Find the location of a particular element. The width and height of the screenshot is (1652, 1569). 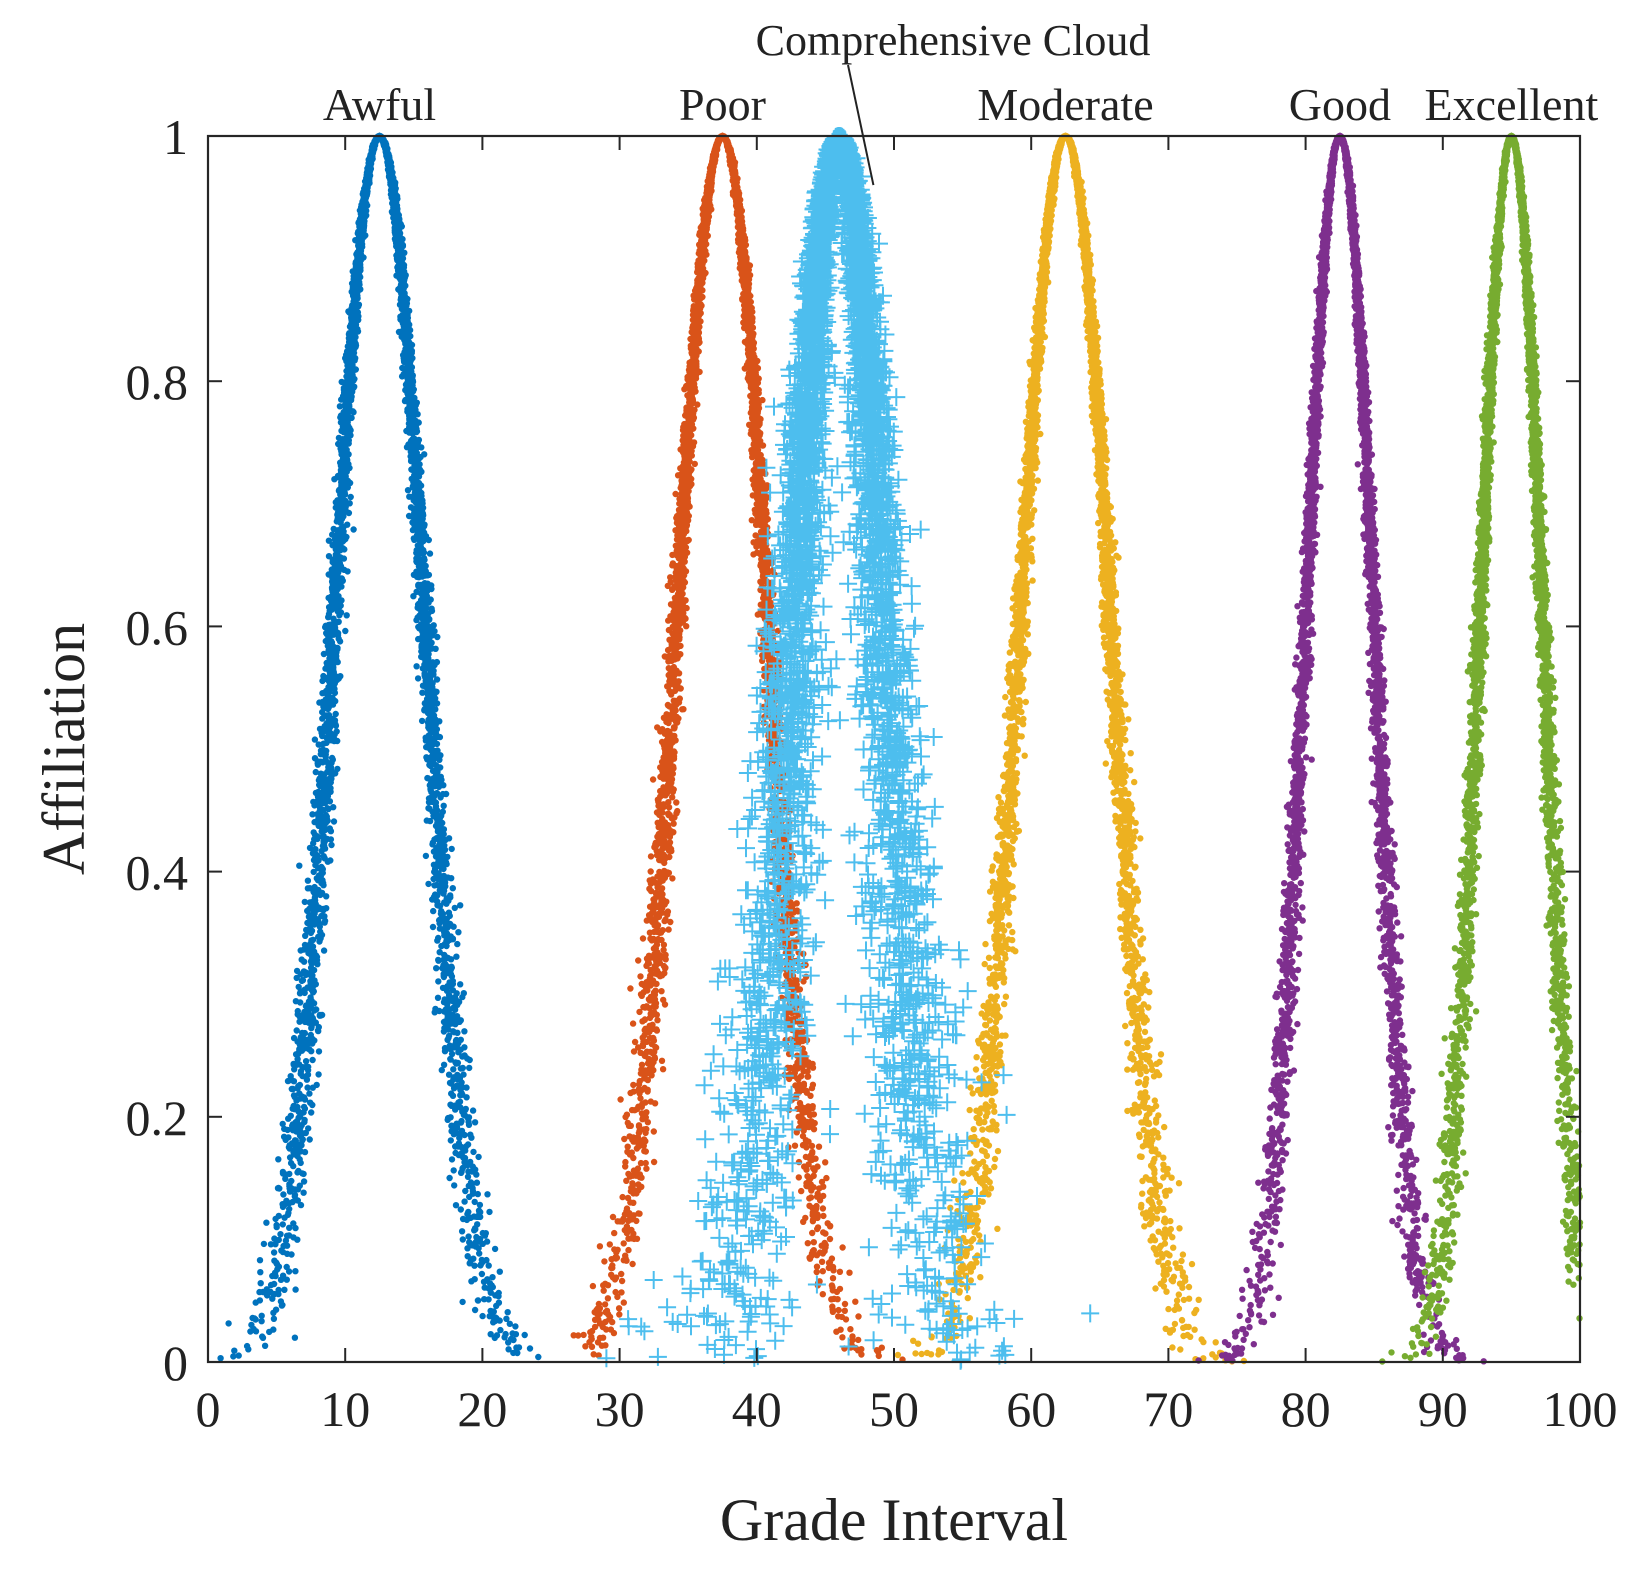

cloud-label-awful: Awful is located at coordinates (379, 104).